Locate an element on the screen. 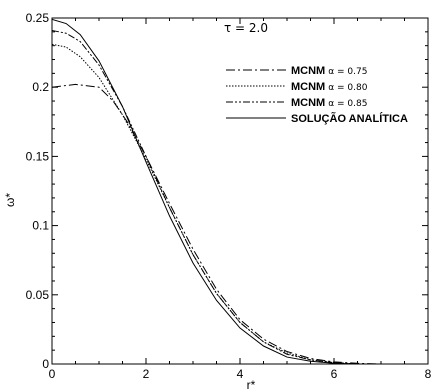 Image resolution: width=438 pixels, height=391 pixels. y-tick-label: 0.15 is located at coordinates (38, 156).